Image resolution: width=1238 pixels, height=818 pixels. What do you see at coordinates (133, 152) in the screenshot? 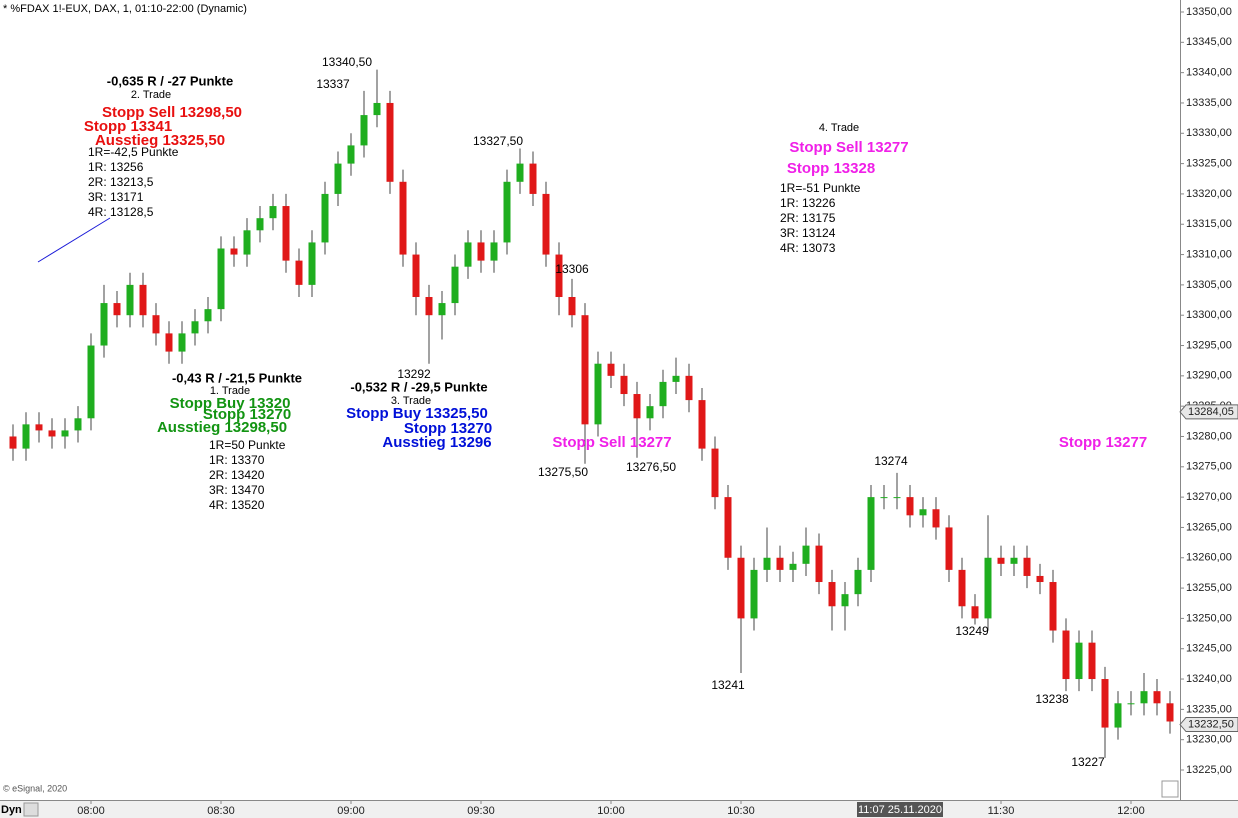
I see `trade-target: 1R=-42,5 Punkte` at bounding box center [133, 152].